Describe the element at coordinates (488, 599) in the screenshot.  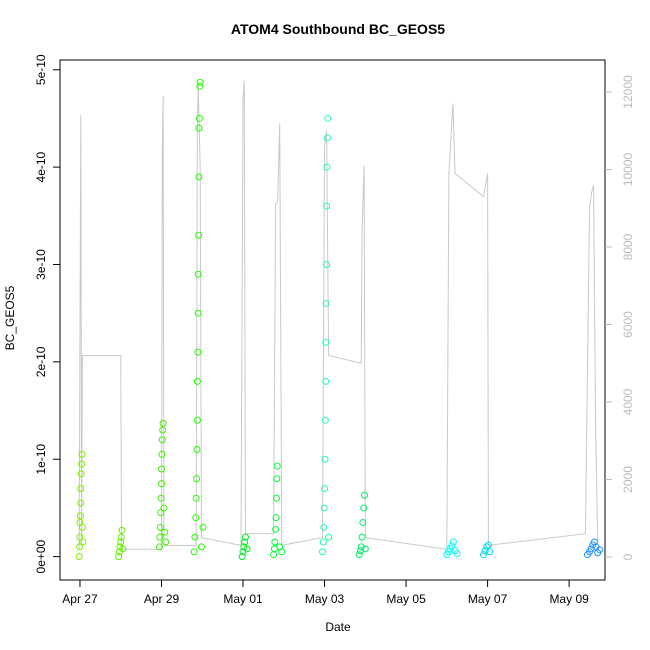
I see `x-tick-label: May 07` at that location.